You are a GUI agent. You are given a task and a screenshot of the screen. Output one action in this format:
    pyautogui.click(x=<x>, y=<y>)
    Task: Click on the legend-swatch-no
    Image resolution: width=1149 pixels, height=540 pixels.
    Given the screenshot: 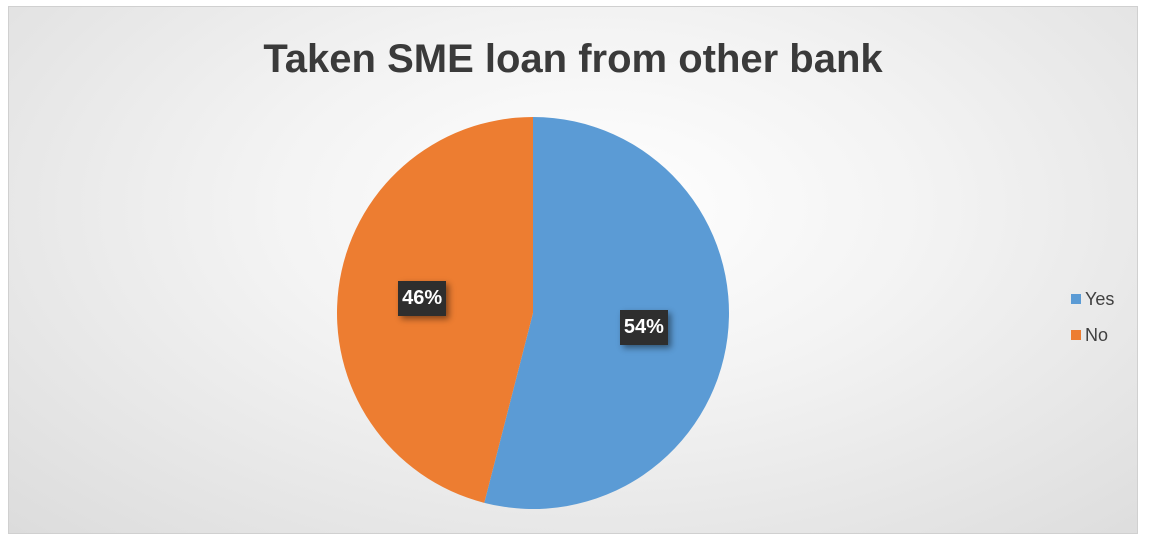 What is the action you would take?
    pyautogui.click(x=1076, y=335)
    